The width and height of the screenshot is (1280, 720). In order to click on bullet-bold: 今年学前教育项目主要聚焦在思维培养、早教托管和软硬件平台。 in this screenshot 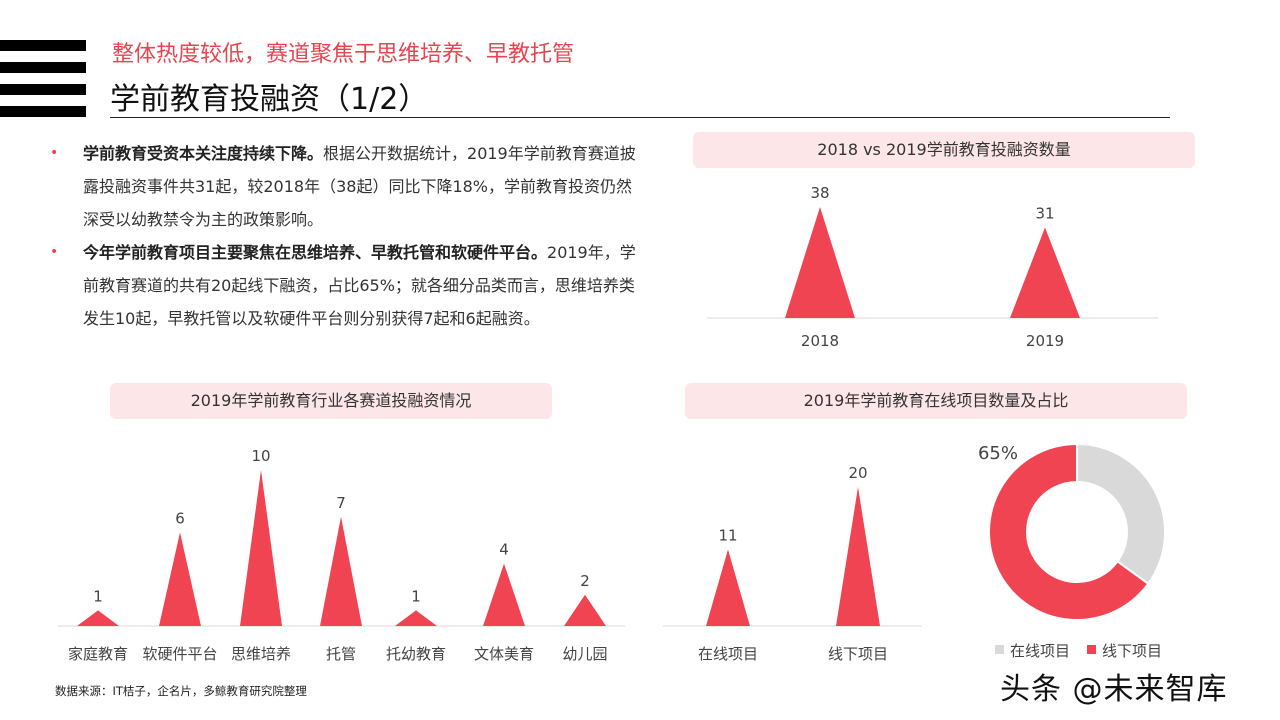, I will do `click(315, 252)`.